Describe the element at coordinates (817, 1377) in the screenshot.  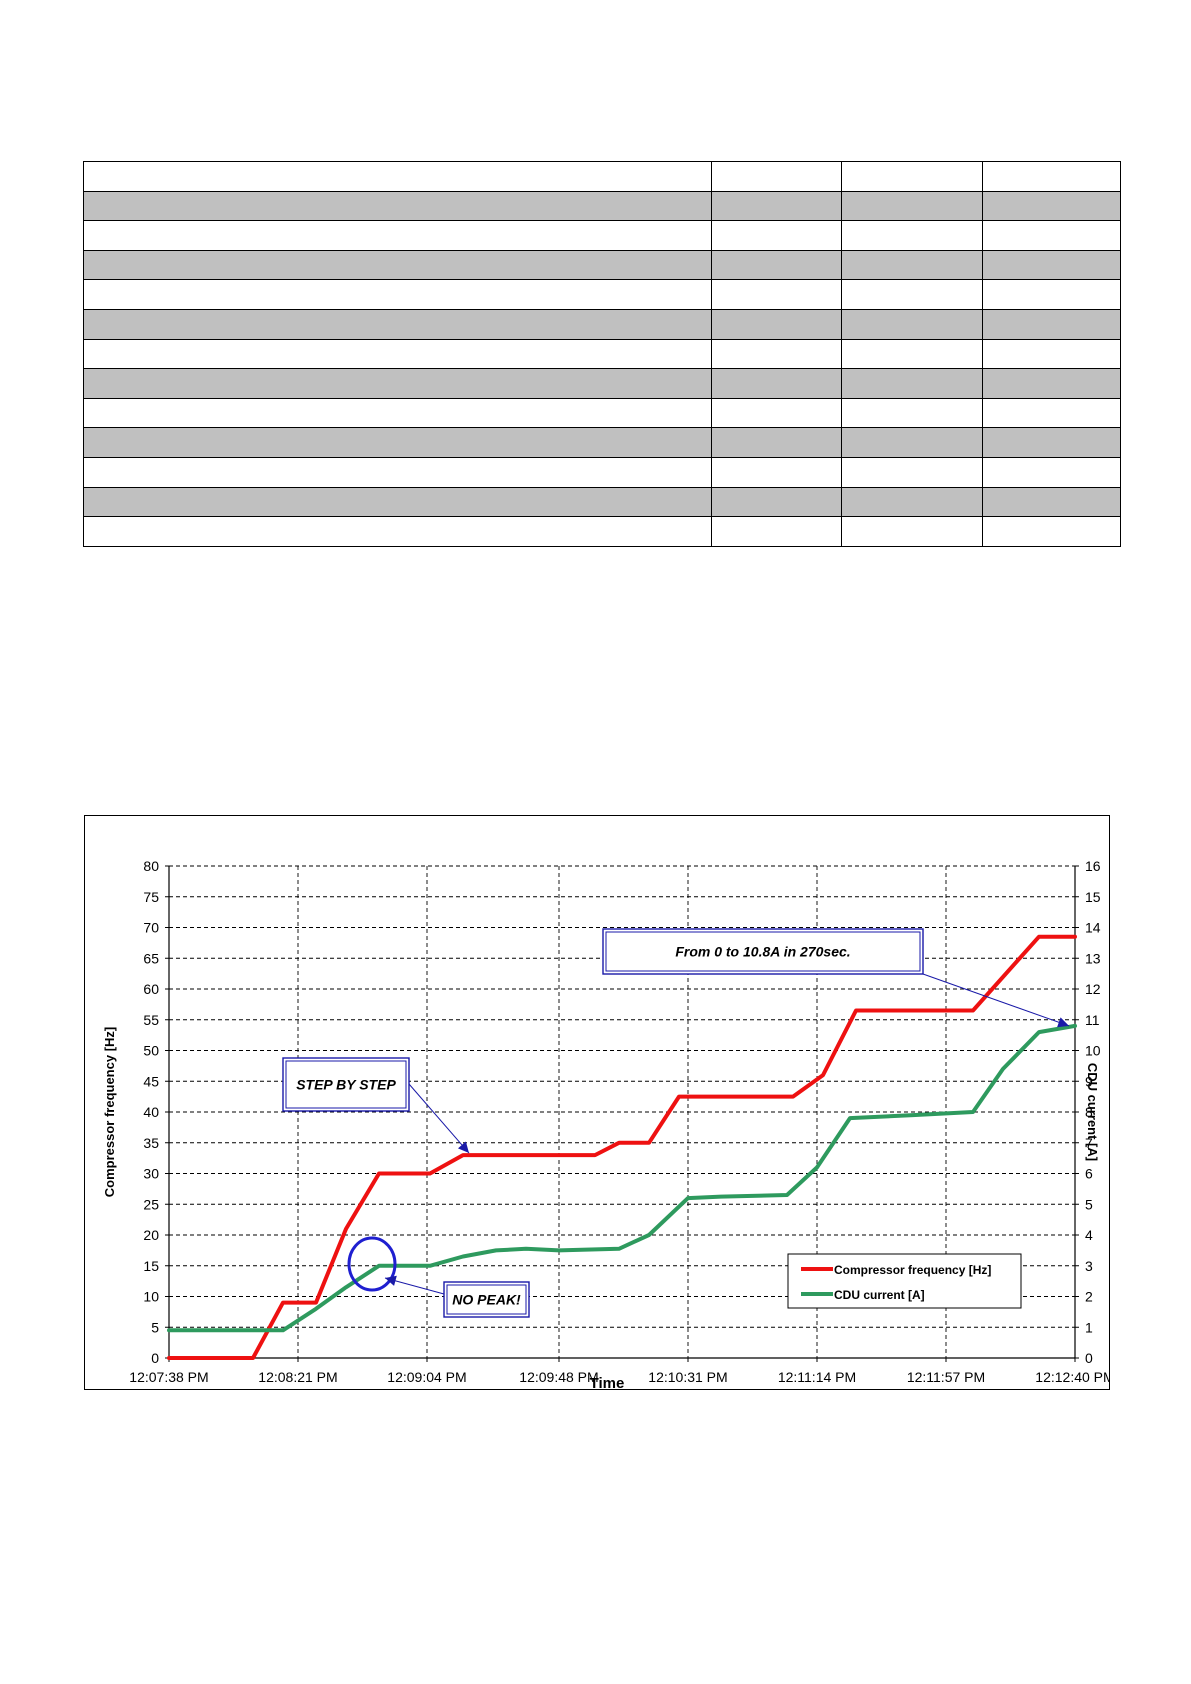
I see `x-tick-label: 12:11:14 PM` at that location.